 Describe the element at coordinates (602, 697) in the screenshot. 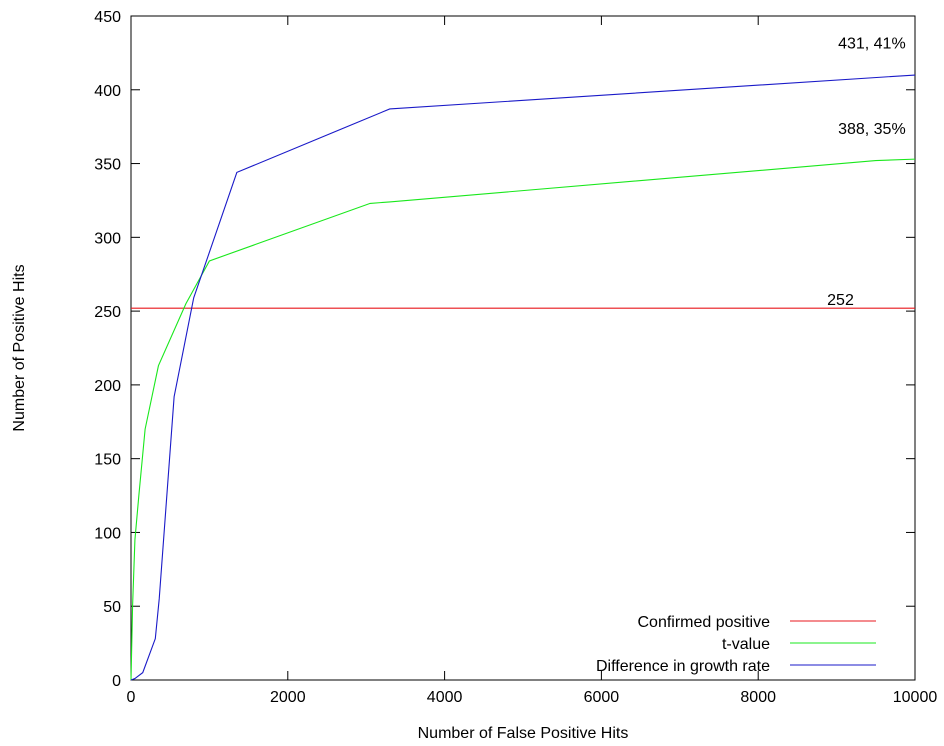

I see `x-tick-label: 6000` at that location.